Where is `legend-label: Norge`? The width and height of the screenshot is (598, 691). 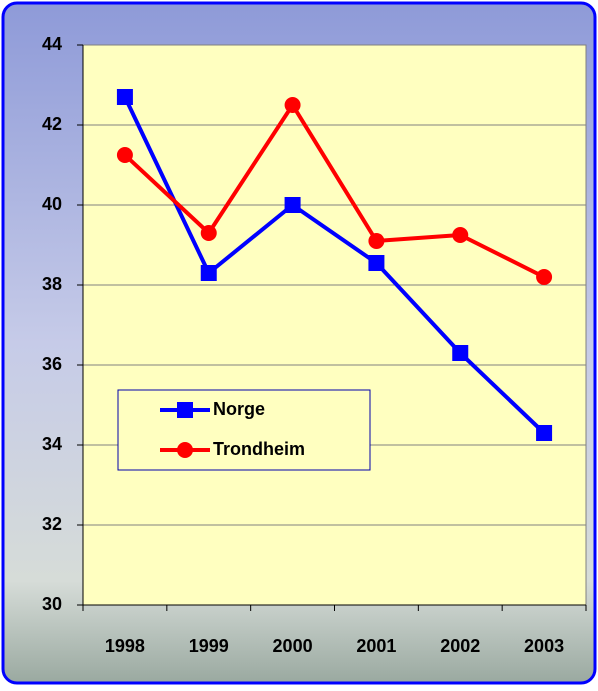 legend-label: Norge is located at coordinates (239, 409).